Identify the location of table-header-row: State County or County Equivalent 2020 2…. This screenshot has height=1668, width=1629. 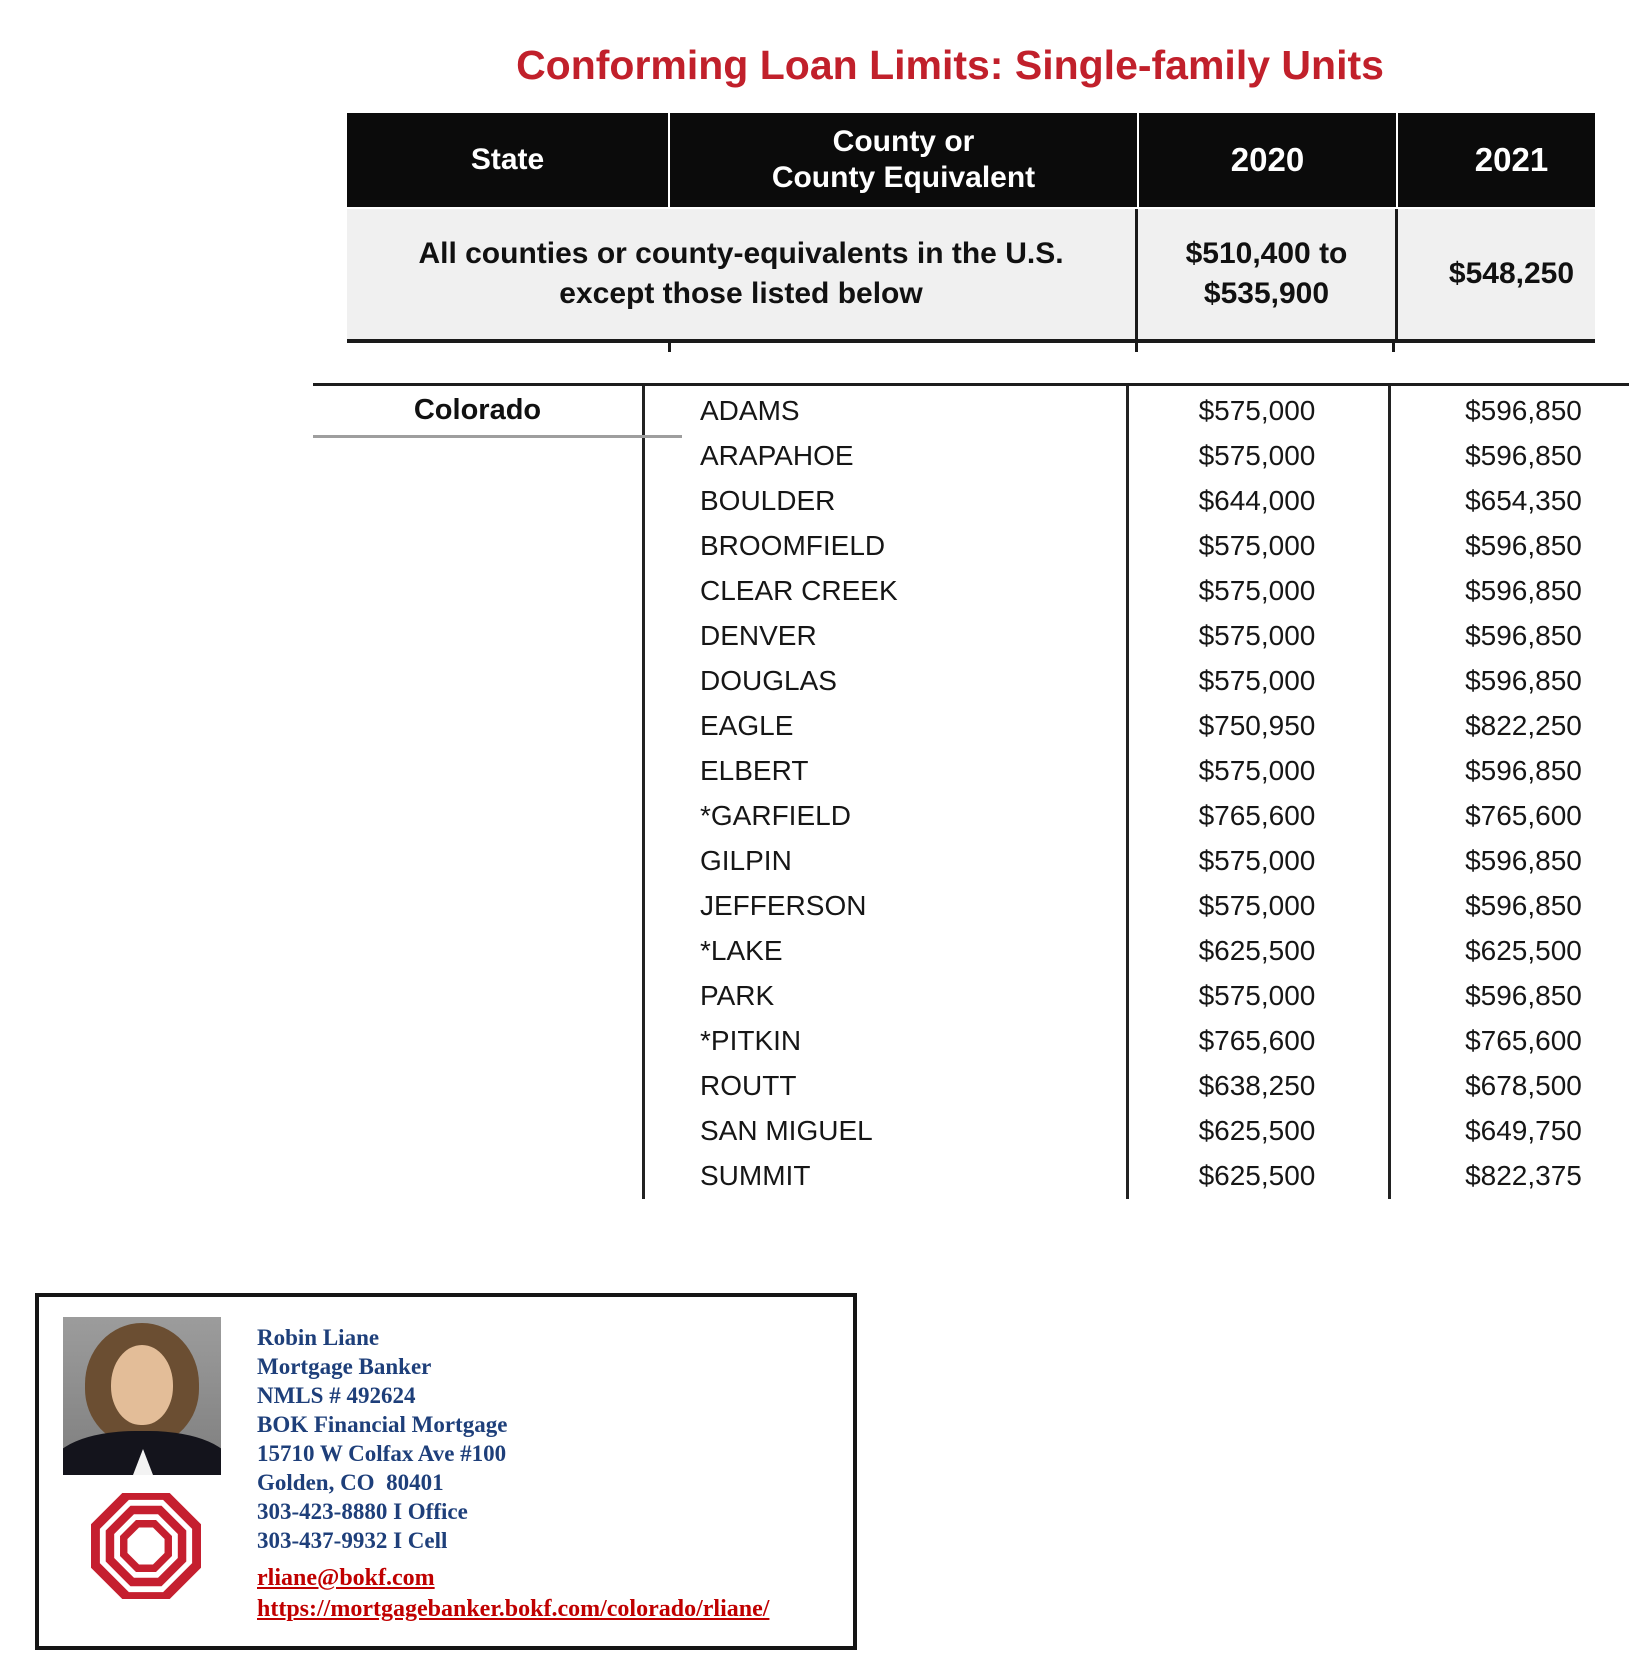
(971, 160).